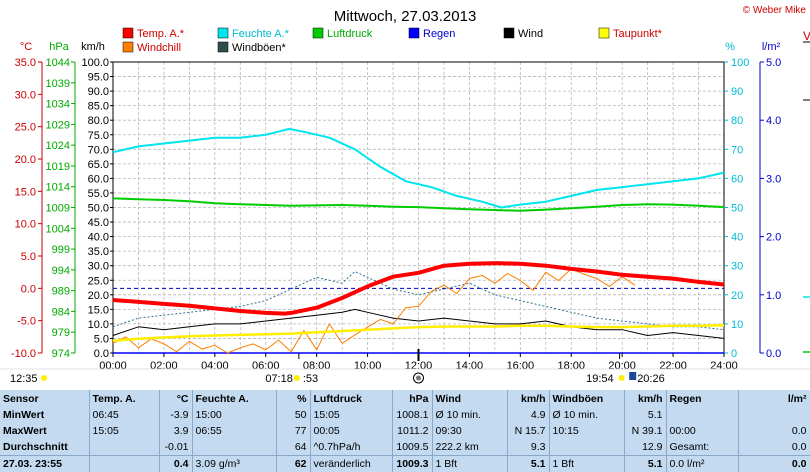 This screenshot has width=810, height=472. I want to click on temp-tick-label: 30.0, so click(25, 95).